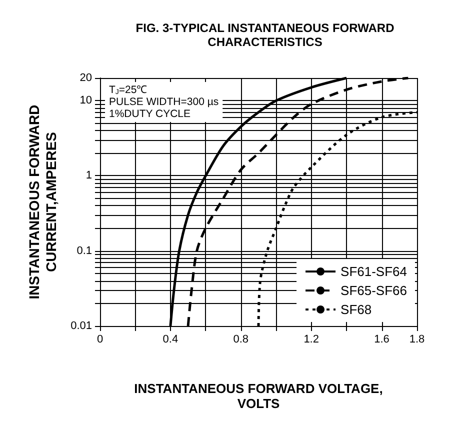 This screenshot has height=443, width=463. I want to click on y-axis-title: INSTANTANEOUS FORWARD CURRENT,AMPERES, so click(43, 202).